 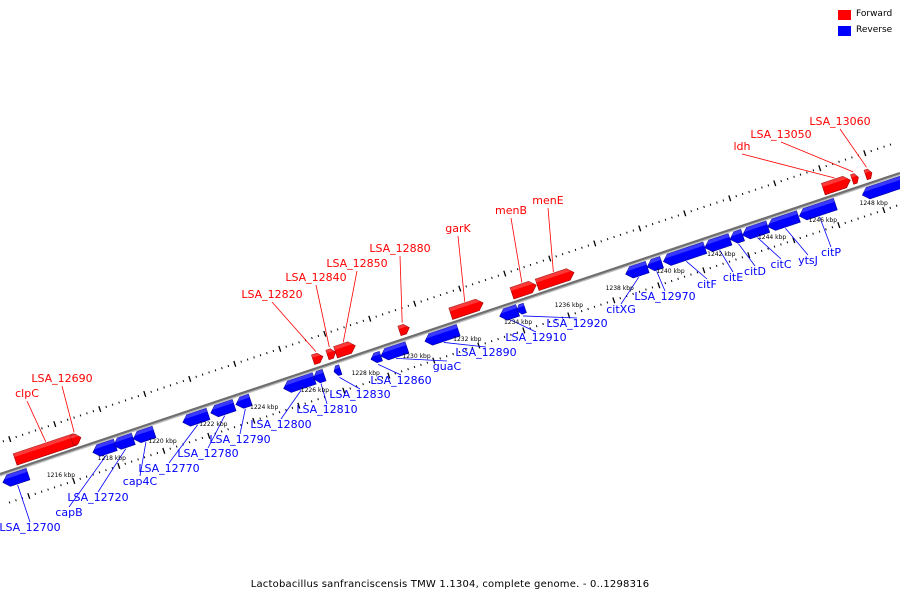 What do you see at coordinates (839, 121) in the screenshot?
I see `gene-label-lsa_13060: LSA_13060` at bounding box center [839, 121].